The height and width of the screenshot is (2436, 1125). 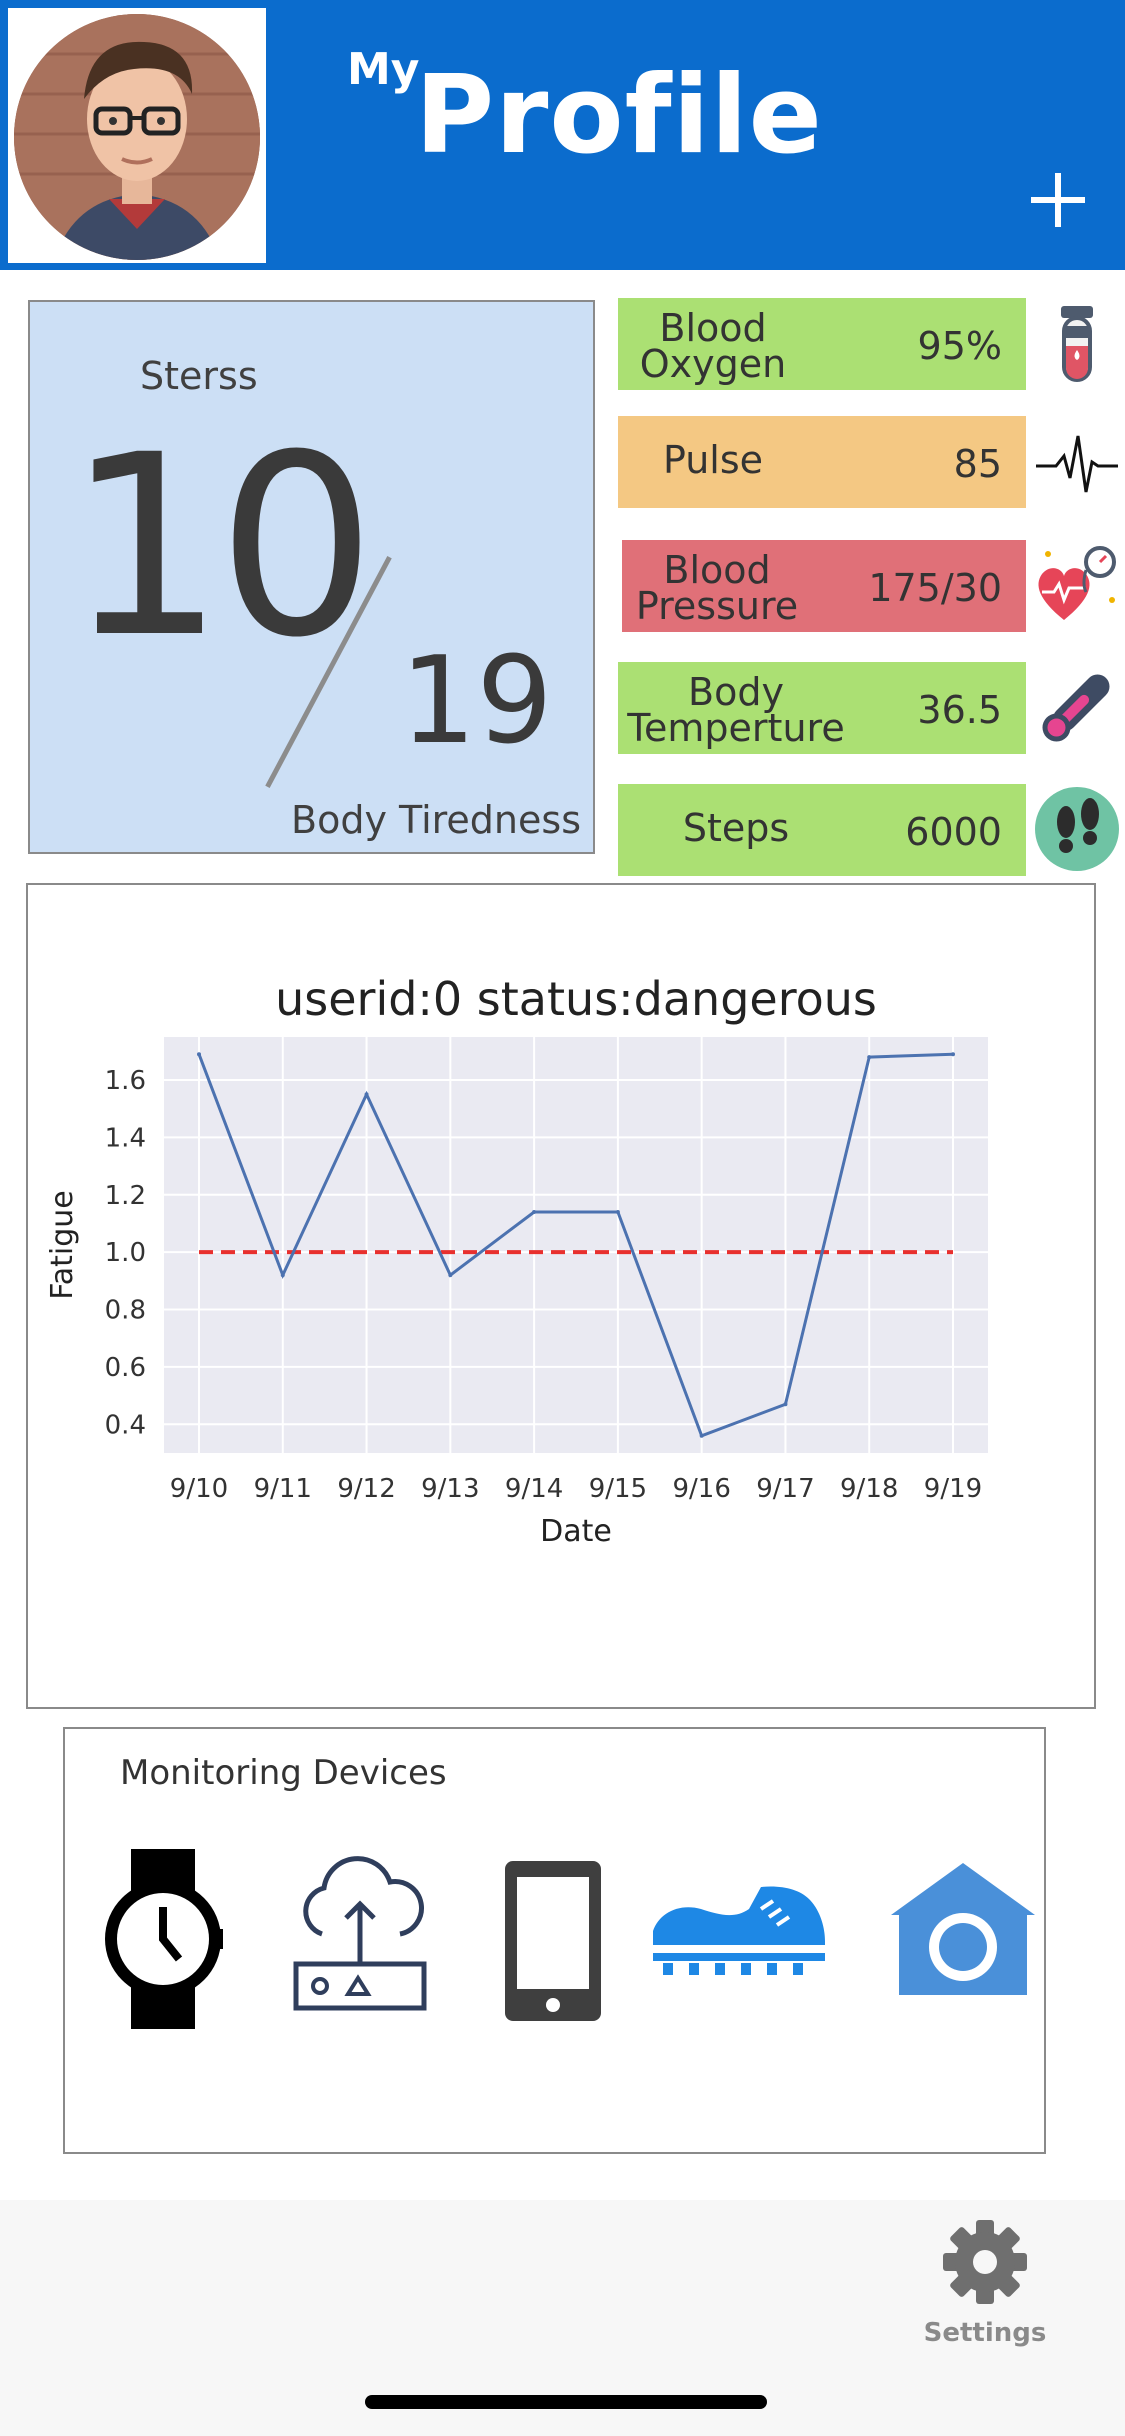 I want to click on monitoring-devices-title: Monitoring Devices, so click(x=283, y=1773).